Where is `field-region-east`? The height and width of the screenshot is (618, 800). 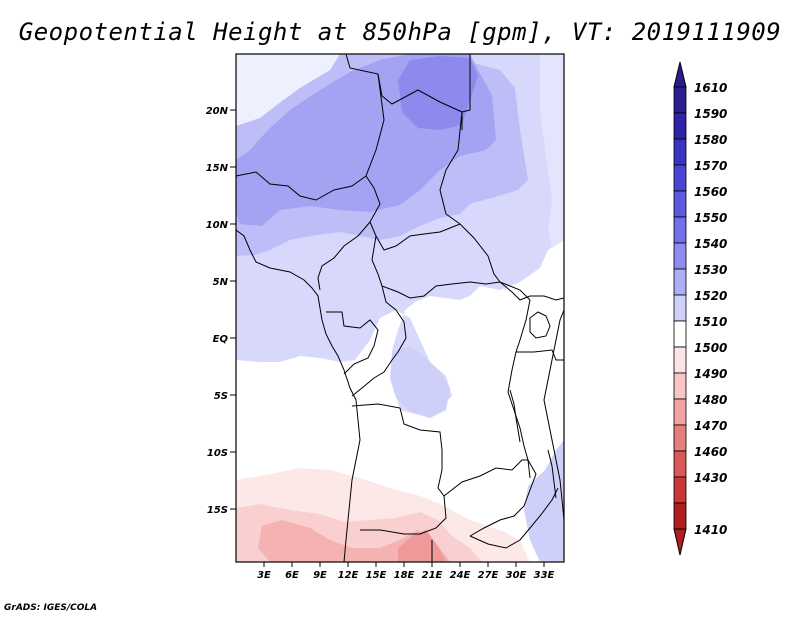
field-region-east is located at coordinates (552, 151).